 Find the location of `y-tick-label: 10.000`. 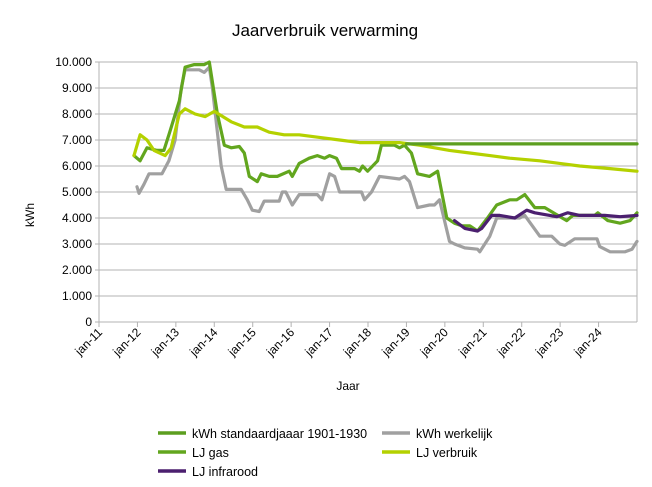

y-tick-label: 10.000 is located at coordinates (73, 62).